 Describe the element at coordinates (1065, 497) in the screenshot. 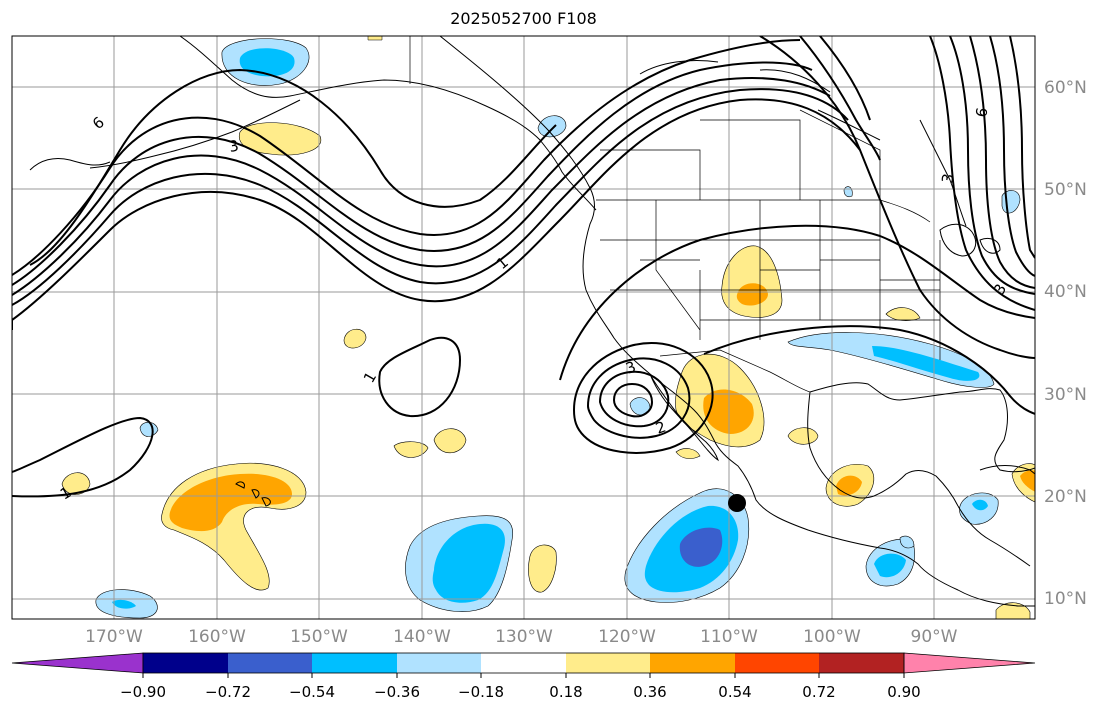

I see `lat-label: 20°N` at that location.